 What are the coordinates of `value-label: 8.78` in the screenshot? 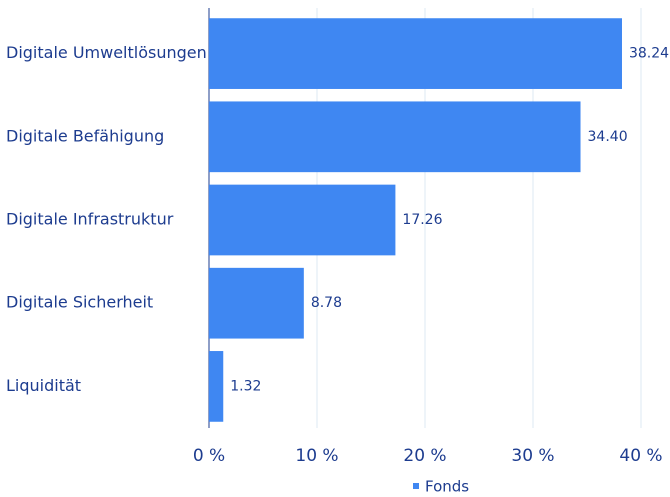 It's located at (326, 303).